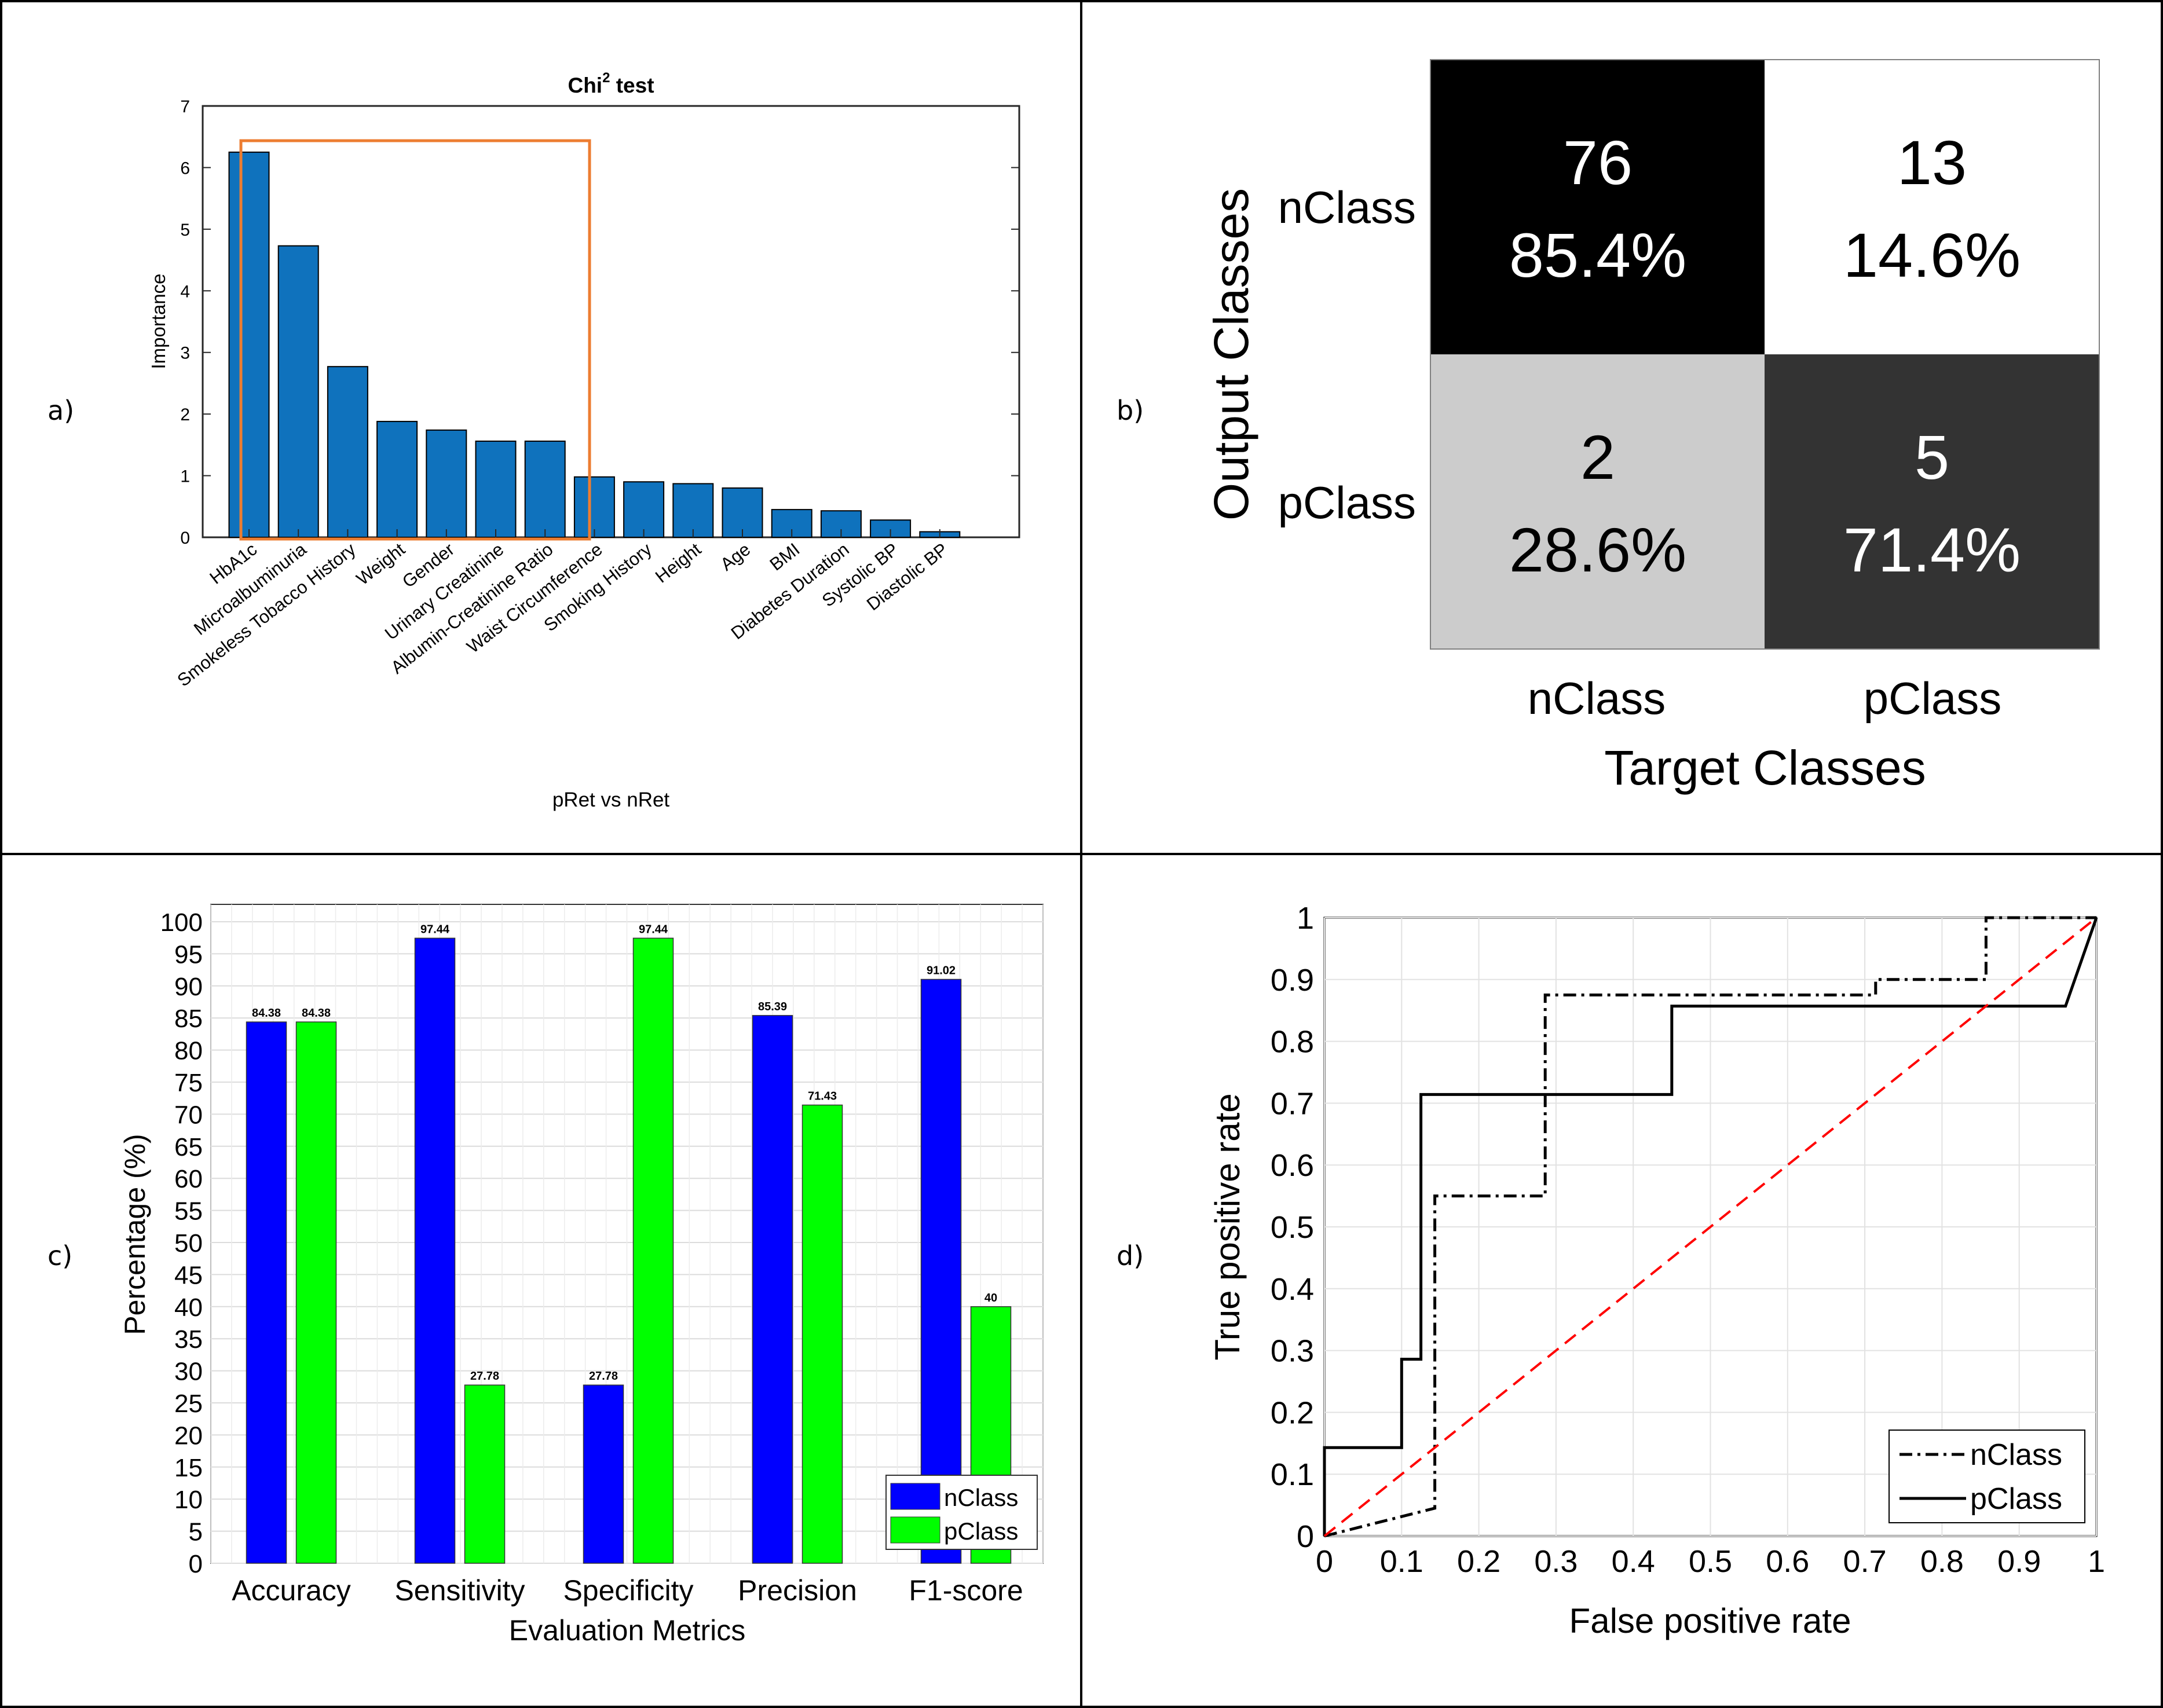 Image resolution: width=2163 pixels, height=1708 pixels. I want to click on a-bar-microalbuminuria, so click(298, 391).